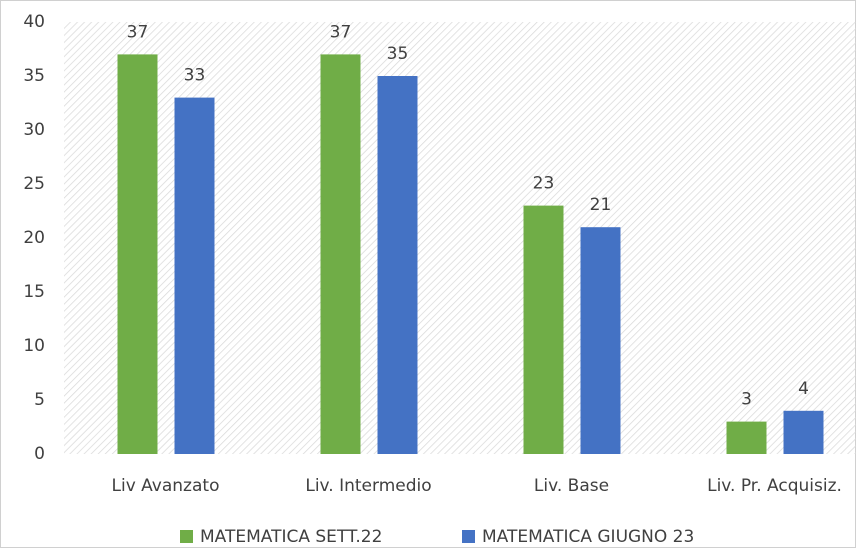 Image resolution: width=856 pixels, height=548 pixels. I want to click on legend-label: MATEMATICA SETT.22, so click(291, 537).